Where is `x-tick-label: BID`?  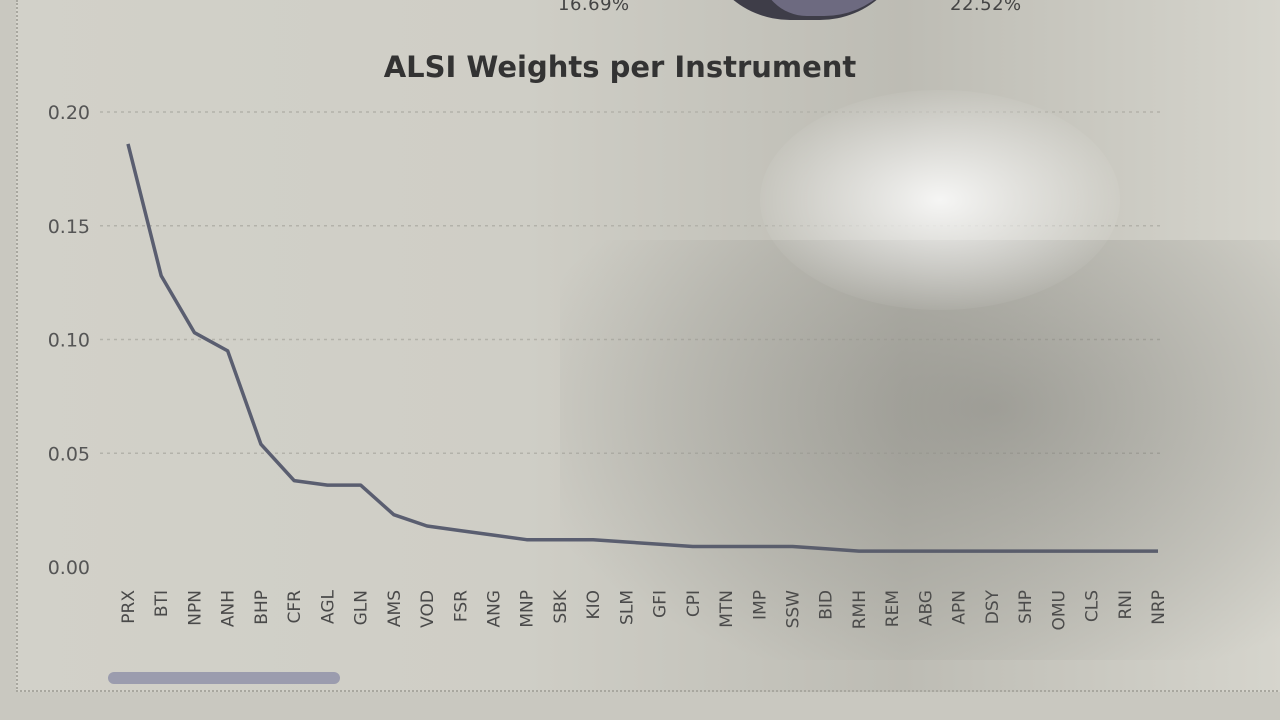 x-tick-label: BID is located at coordinates (827, 605).